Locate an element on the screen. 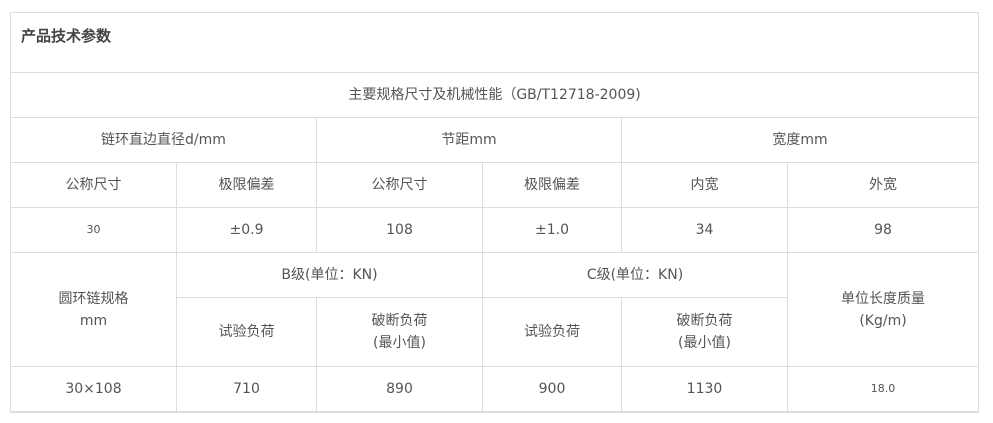  header-pitch: 节距mm is located at coordinates (469, 140).